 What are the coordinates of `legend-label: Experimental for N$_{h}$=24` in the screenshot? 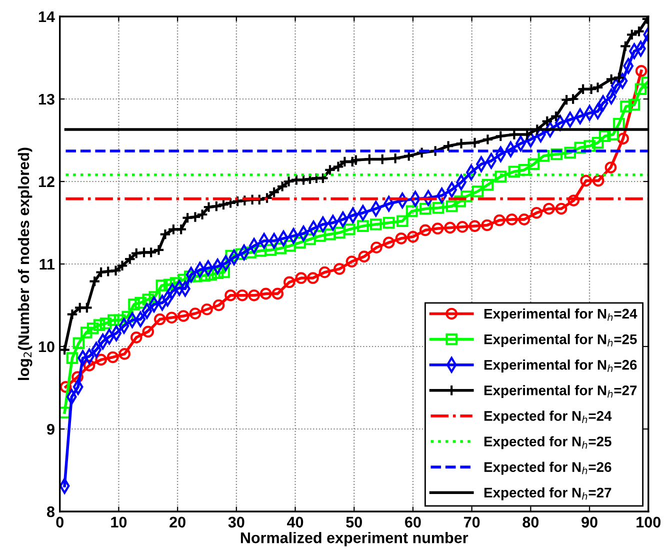 It's located at (561, 315).